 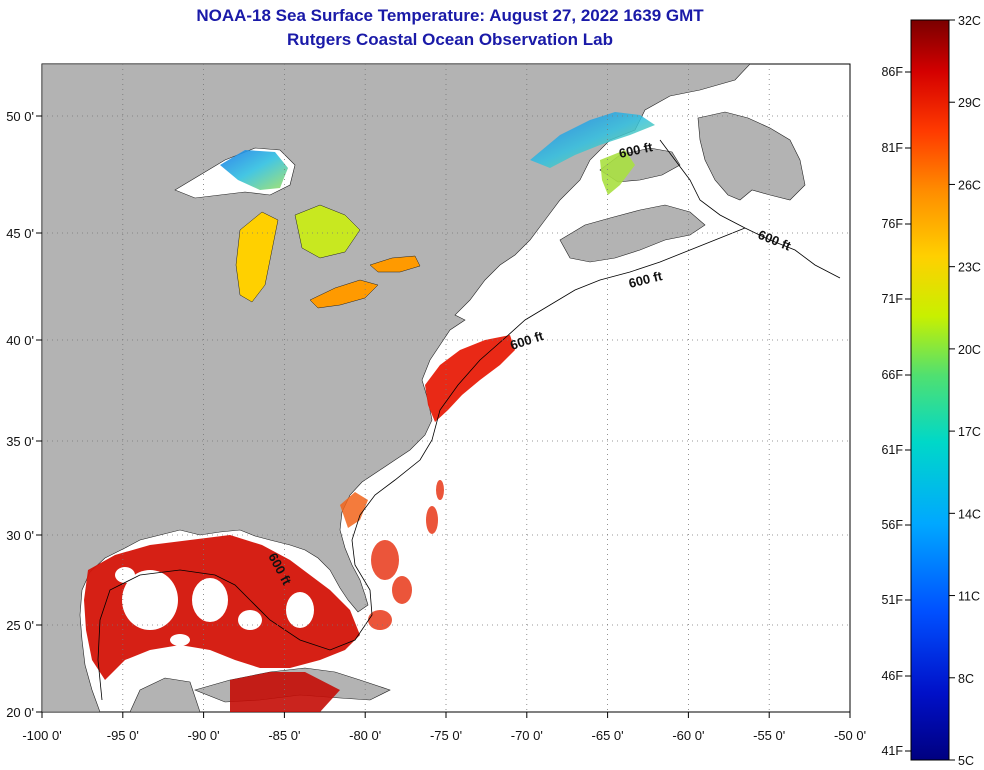 I want to click on lat-label: 45 0', so click(x=20, y=233).